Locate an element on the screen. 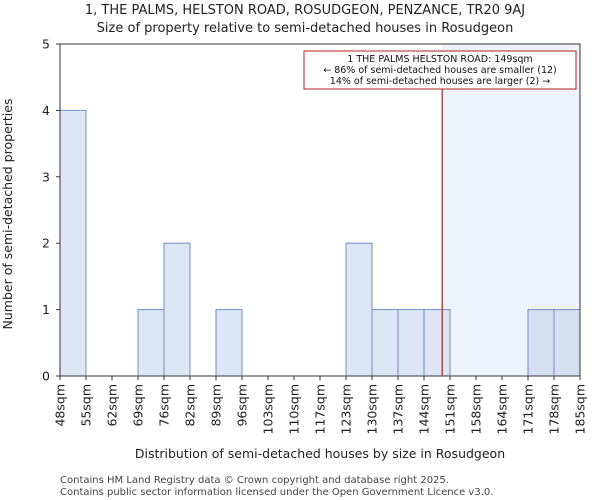 The height and width of the screenshot is (500, 600). x-tick-label: 55sqm is located at coordinates (86, 405).